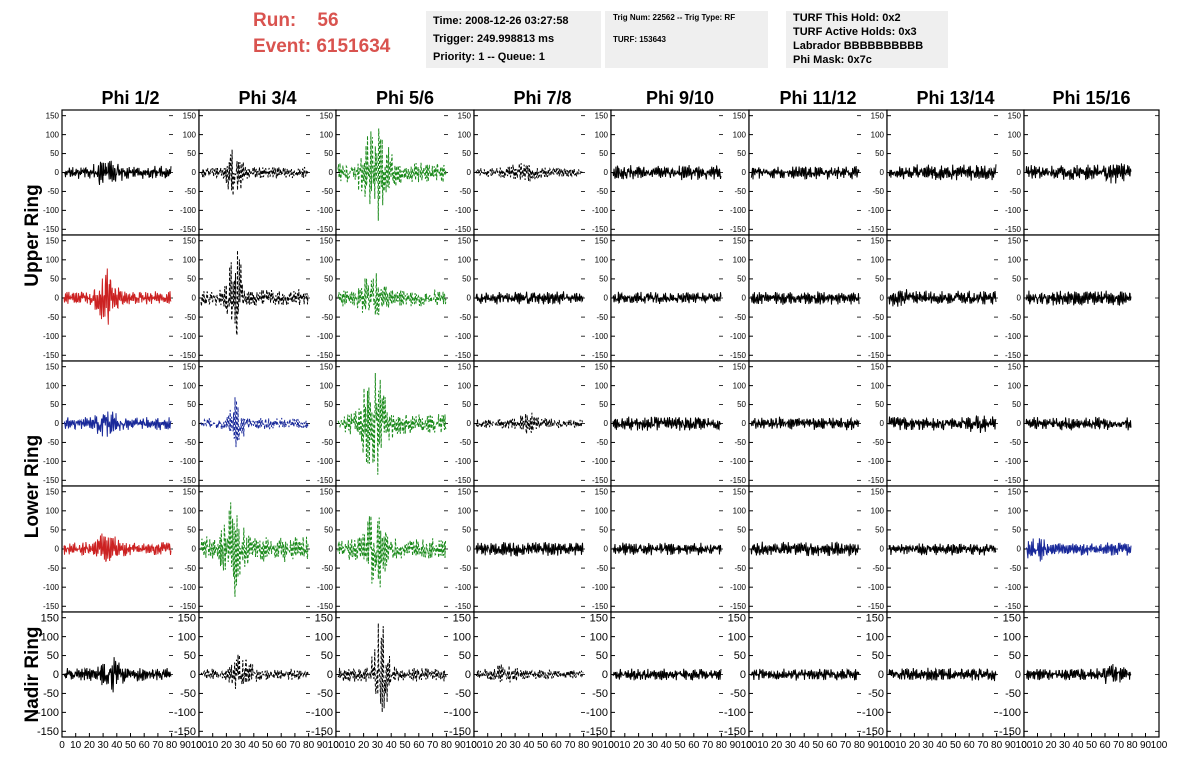 This screenshot has width=1196, height=772. I want to click on column-title: Phi 3/4, so click(267, 98).